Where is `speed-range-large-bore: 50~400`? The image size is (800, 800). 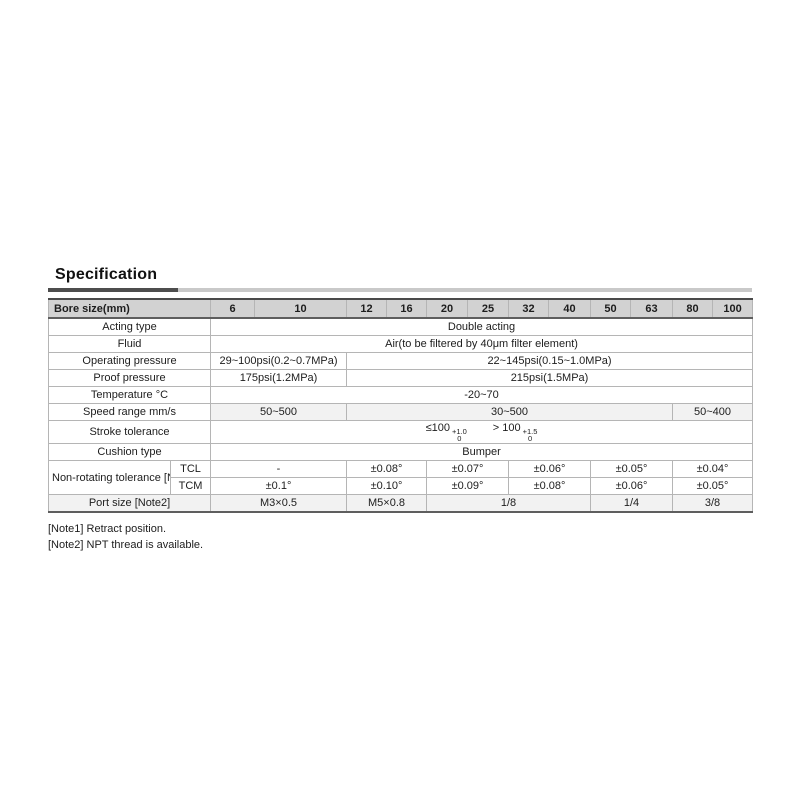 speed-range-large-bore: 50~400 is located at coordinates (713, 412).